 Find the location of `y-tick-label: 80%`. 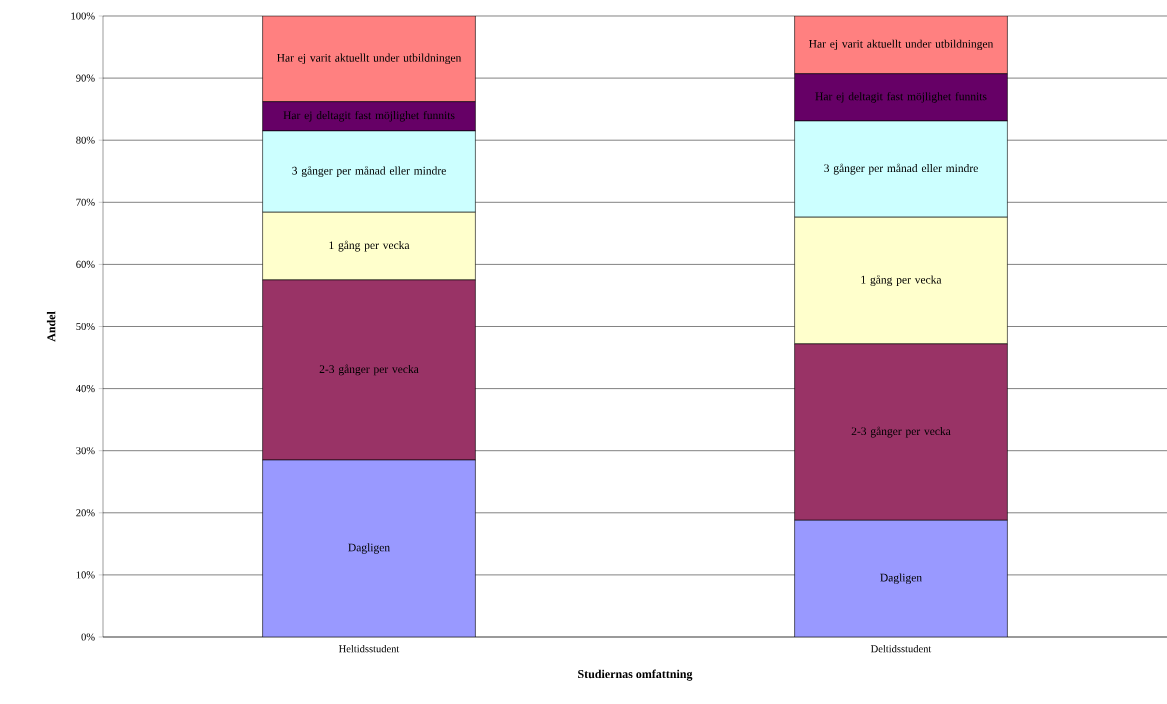

y-tick-label: 80% is located at coordinates (85, 140).